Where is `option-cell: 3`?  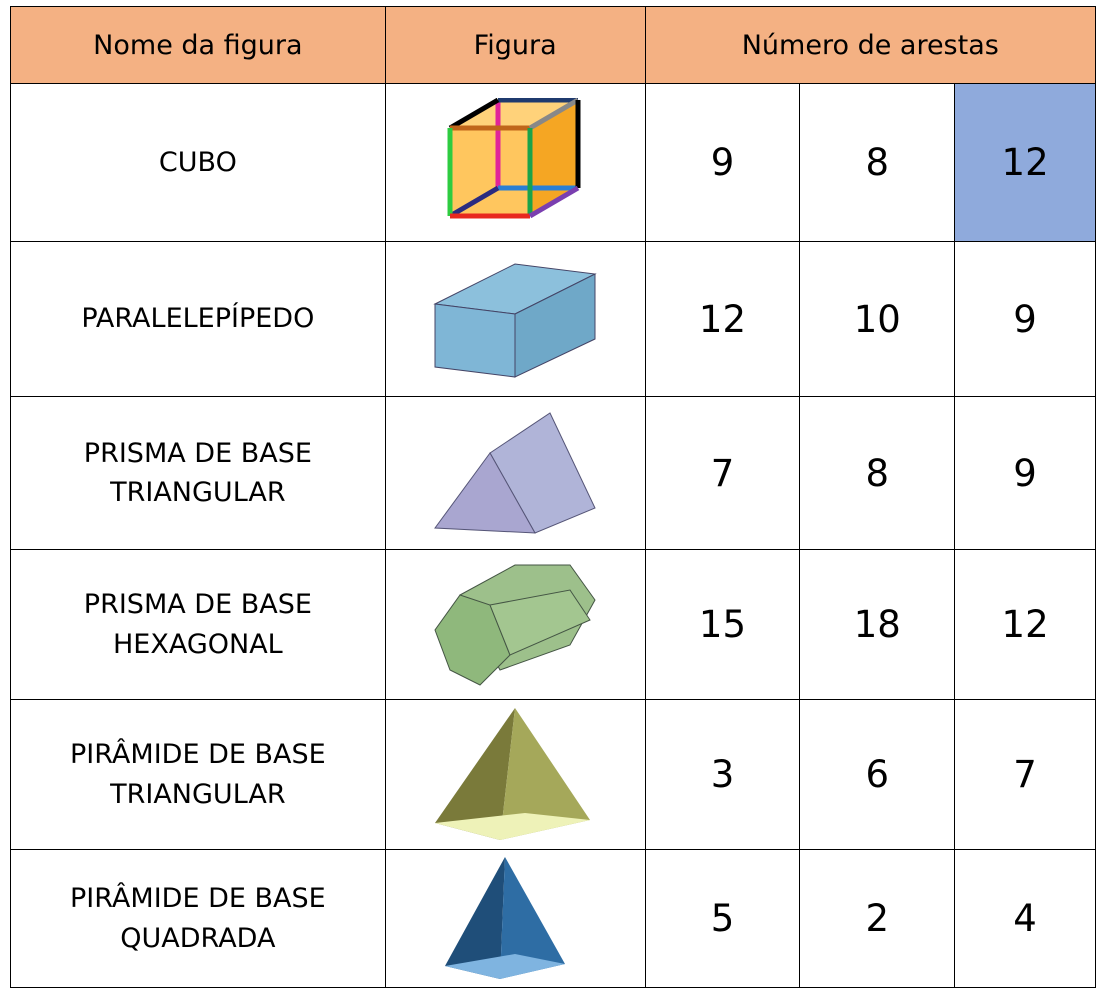
option-cell: 3 is located at coordinates (722, 774).